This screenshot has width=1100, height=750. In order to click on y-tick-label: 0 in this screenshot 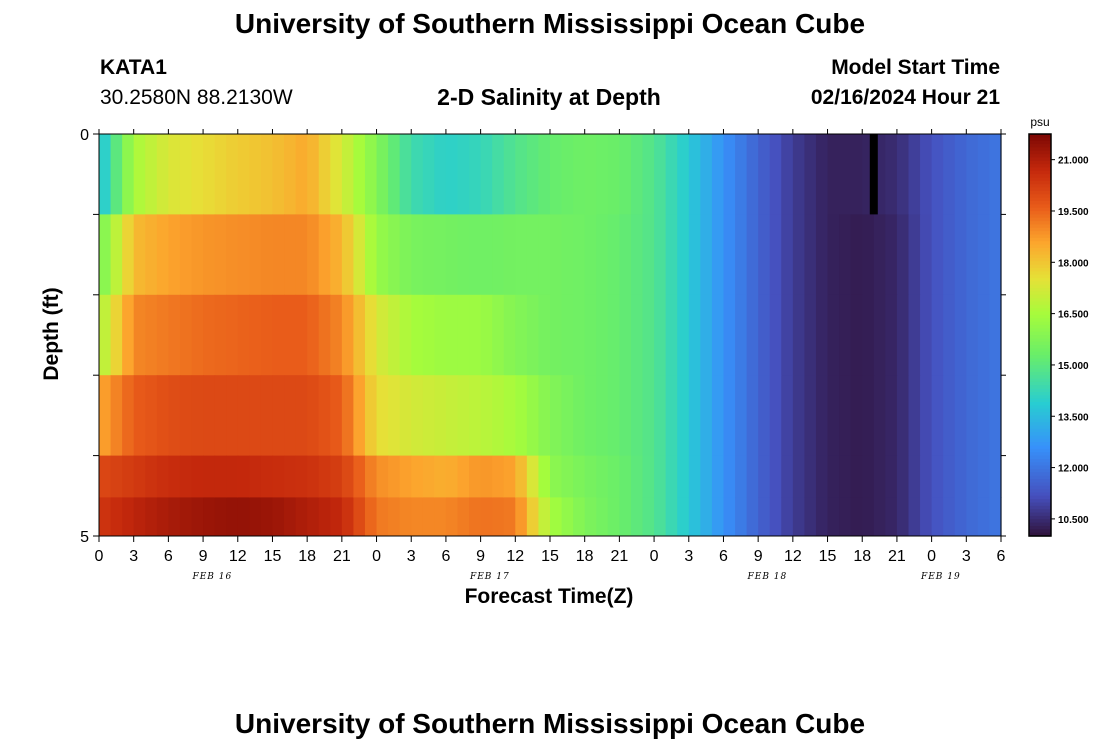, I will do `click(84, 135)`.